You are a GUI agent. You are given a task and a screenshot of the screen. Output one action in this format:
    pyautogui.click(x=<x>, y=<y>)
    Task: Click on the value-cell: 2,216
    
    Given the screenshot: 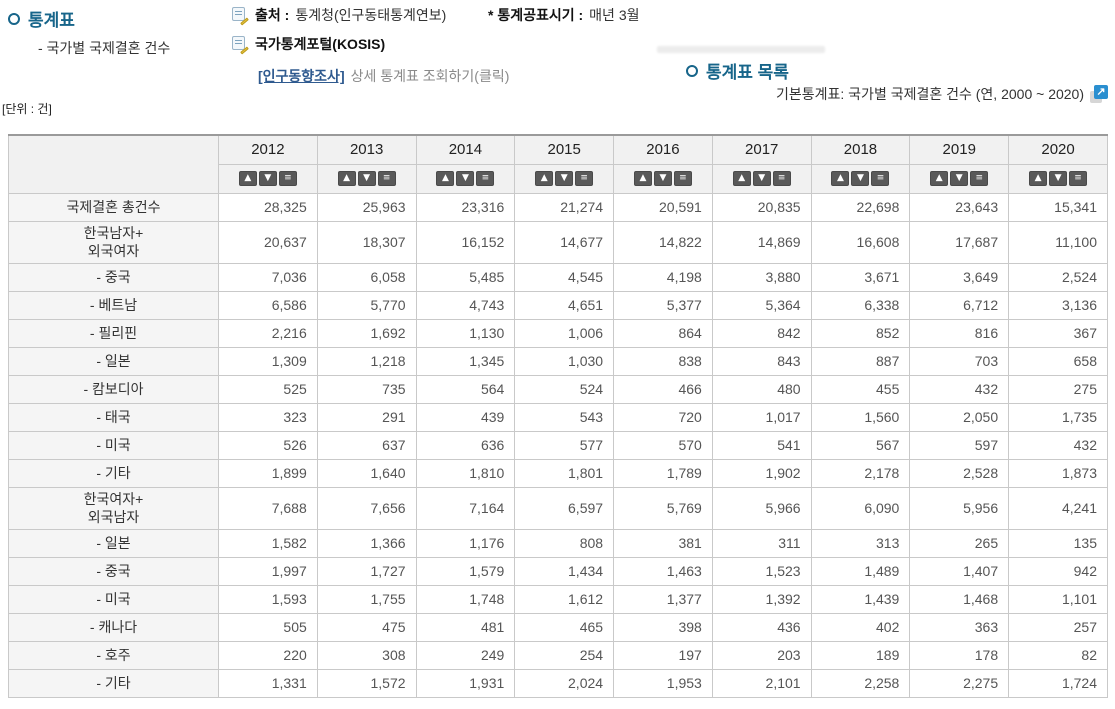 What is the action you would take?
    pyautogui.click(x=268, y=333)
    